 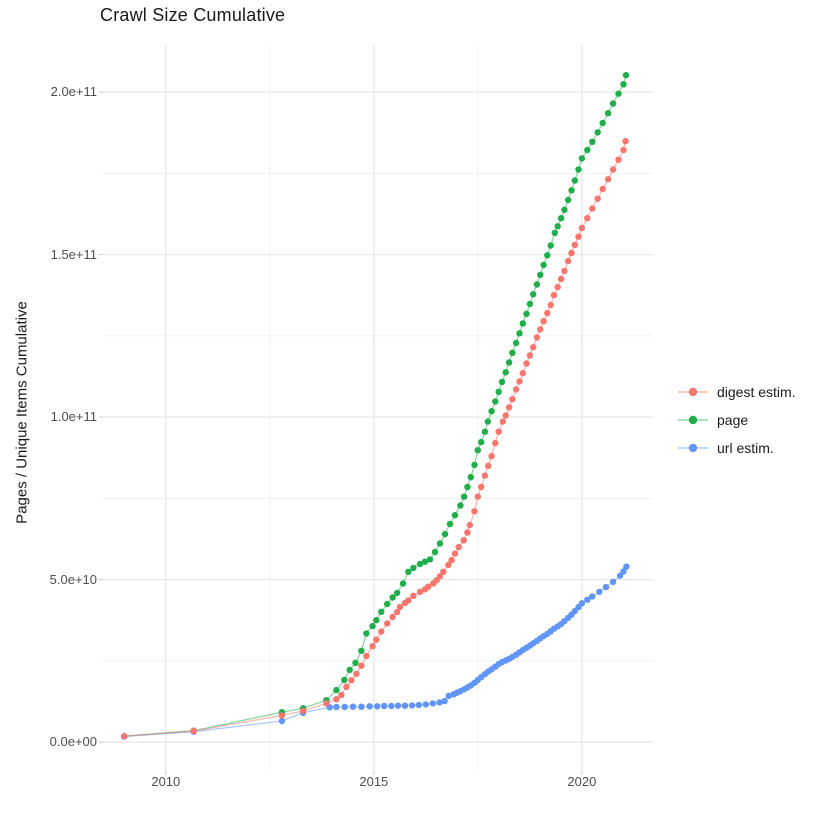 I want to click on y-tick-label: 1.5e+11, so click(x=73, y=254).